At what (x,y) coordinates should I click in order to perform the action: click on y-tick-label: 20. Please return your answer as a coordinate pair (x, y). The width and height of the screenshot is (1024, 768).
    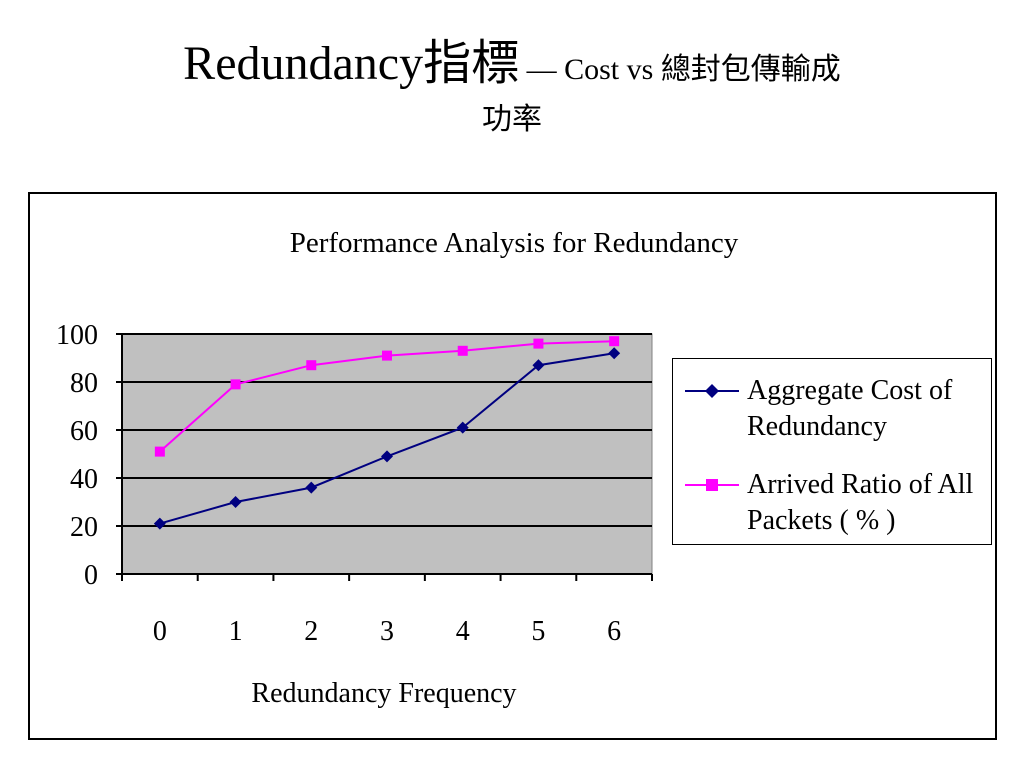
    Looking at the image, I should click on (84, 527).